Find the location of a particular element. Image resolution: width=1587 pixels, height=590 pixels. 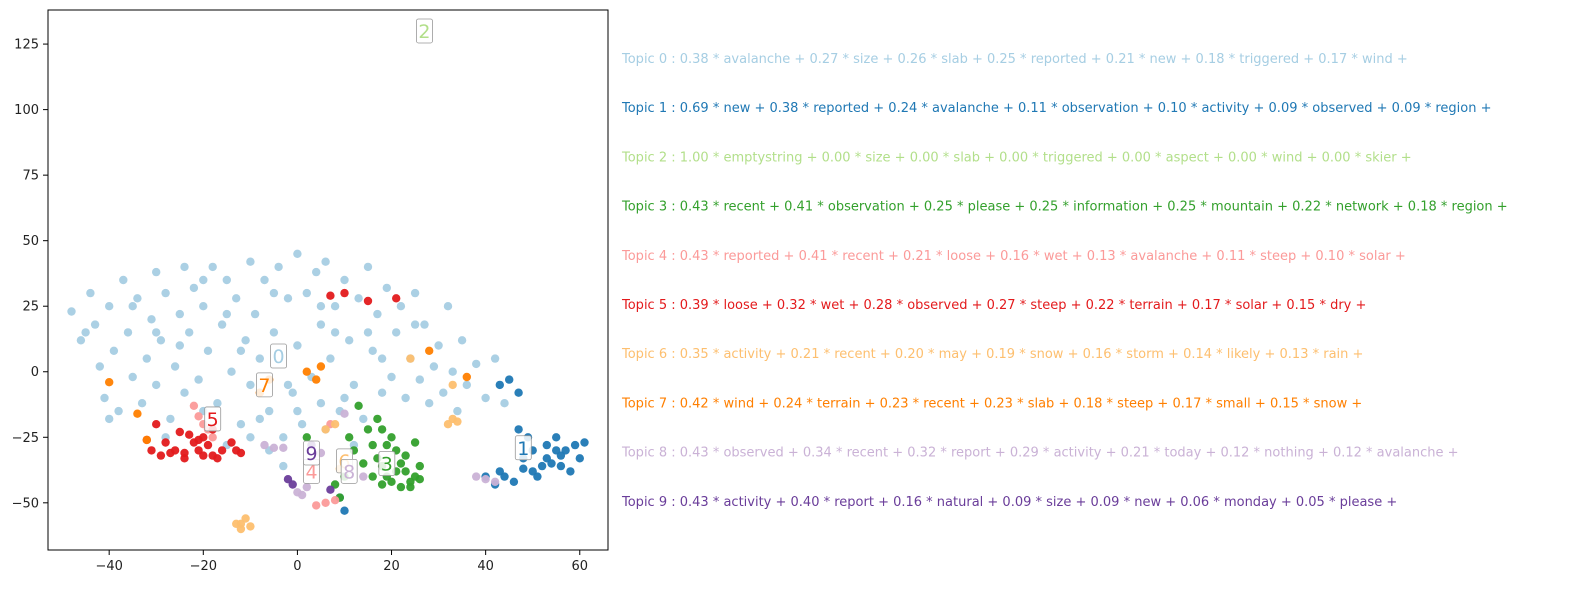

cluster-label-1: 1 is located at coordinates (523, 448).